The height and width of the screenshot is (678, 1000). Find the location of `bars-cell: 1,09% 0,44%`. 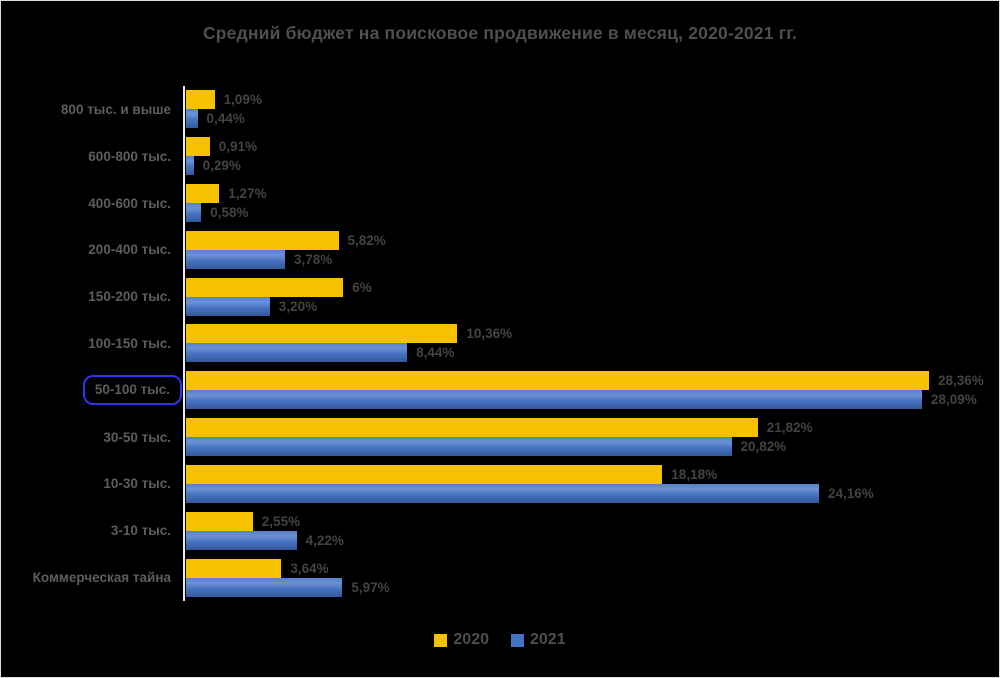

bars-cell: 1,09% 0,44% is located at coordinates (591, 109).